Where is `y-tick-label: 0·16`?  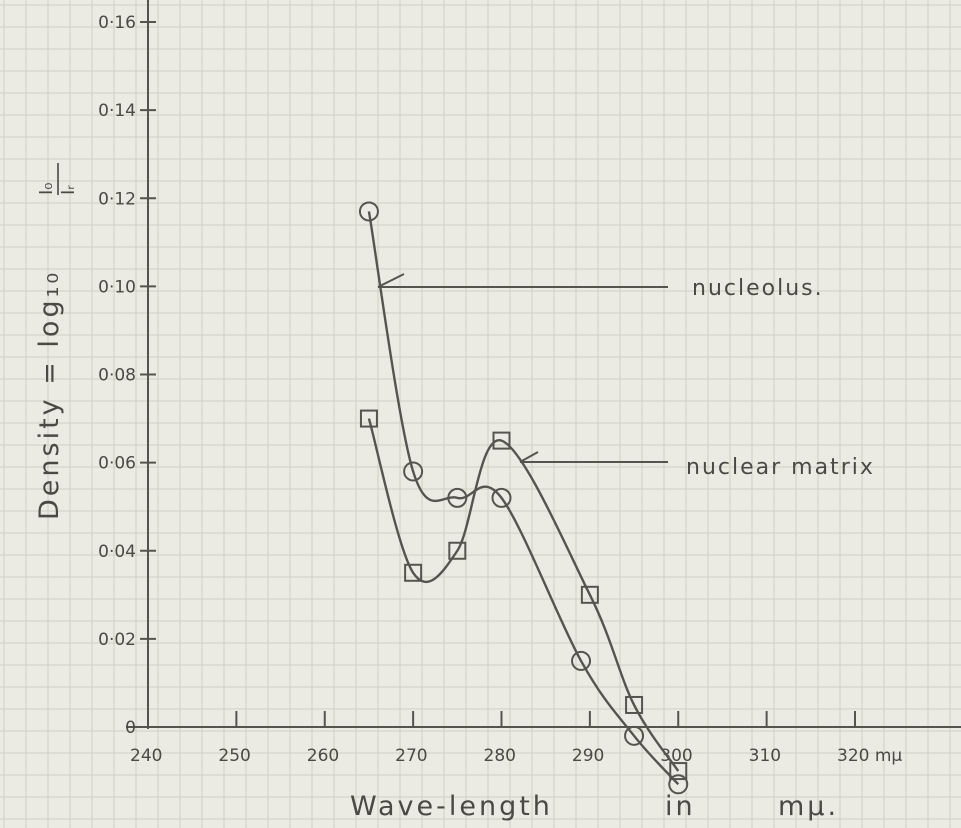
y-tick-label: 0·16 is located at coordinates (117, 23).